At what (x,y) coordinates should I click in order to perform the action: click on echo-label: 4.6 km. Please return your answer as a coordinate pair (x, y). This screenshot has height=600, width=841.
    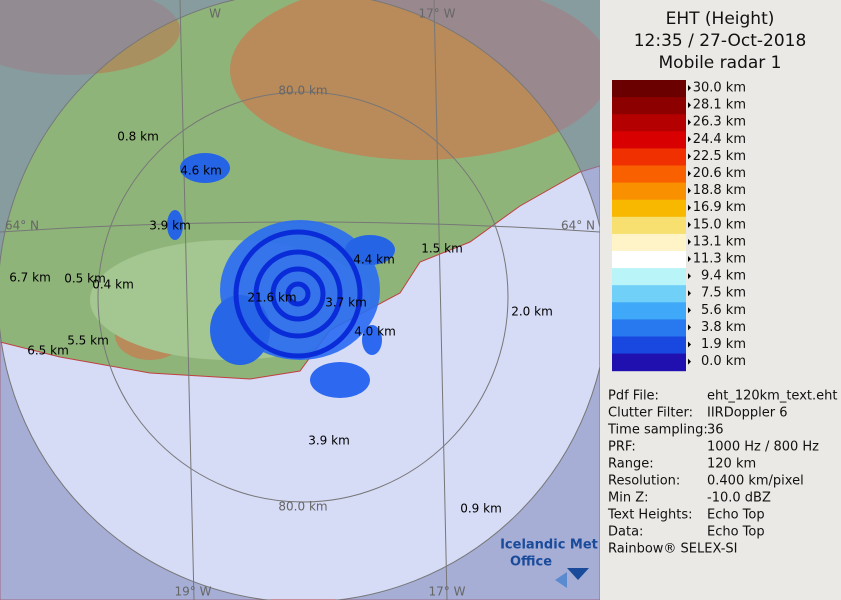
    Looking at the image, I should click on (201, 171).